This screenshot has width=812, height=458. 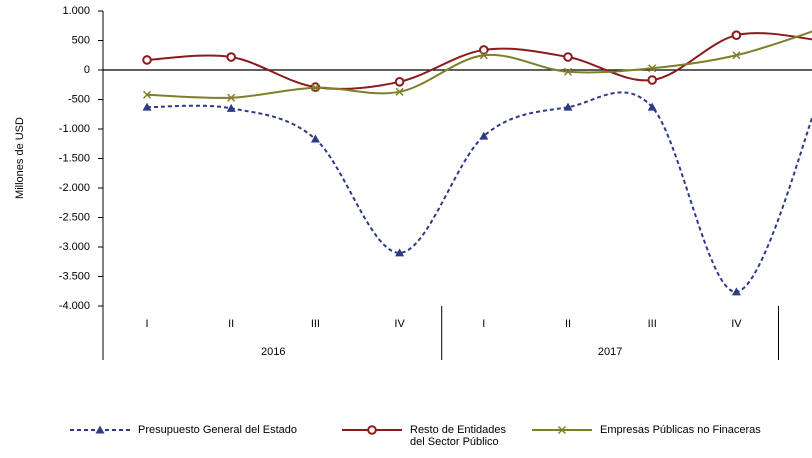 I want to click on y-tick-label: -500, so click(x=79, y=99).